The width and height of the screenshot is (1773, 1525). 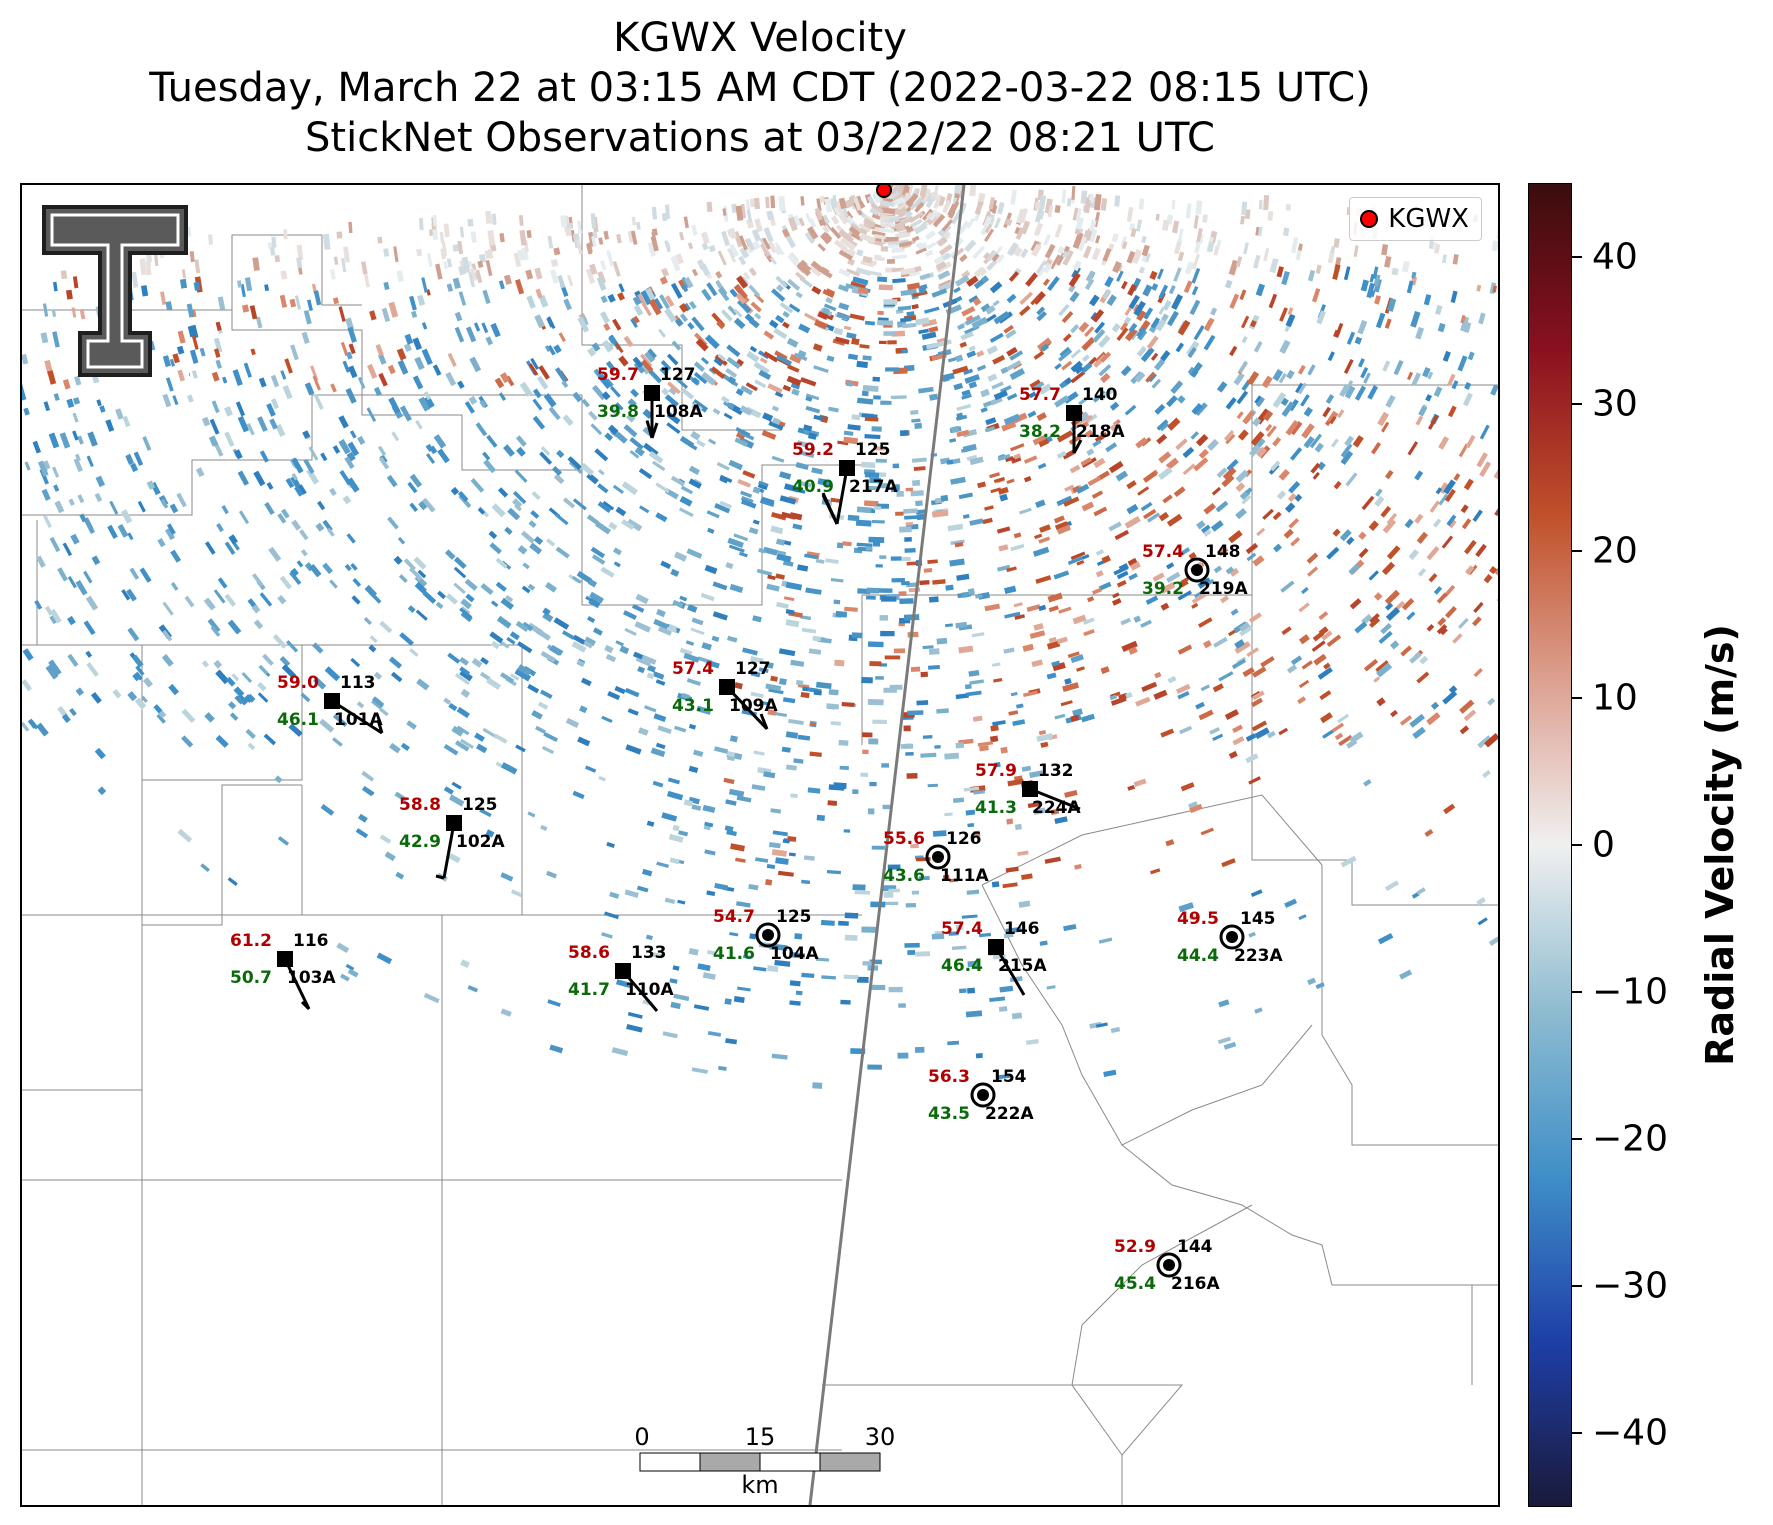 What do you see at coordinates (251, 941) in the screenshot?
I see `station-temperature: 61.2` at bounding box center [251, 941].